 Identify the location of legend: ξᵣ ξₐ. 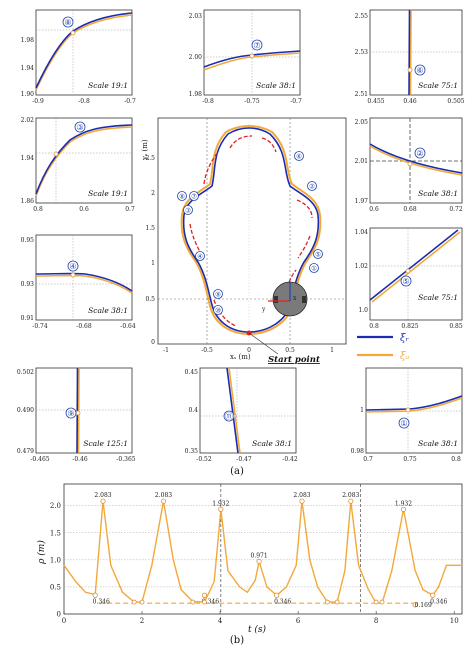
(383, 347).